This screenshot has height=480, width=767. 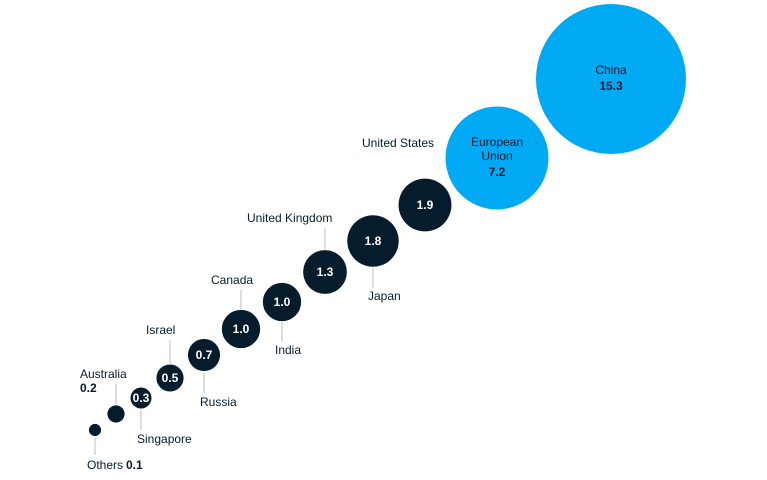 I want to click on bubble-label: United Kingdom, so click(x=289, y=218).